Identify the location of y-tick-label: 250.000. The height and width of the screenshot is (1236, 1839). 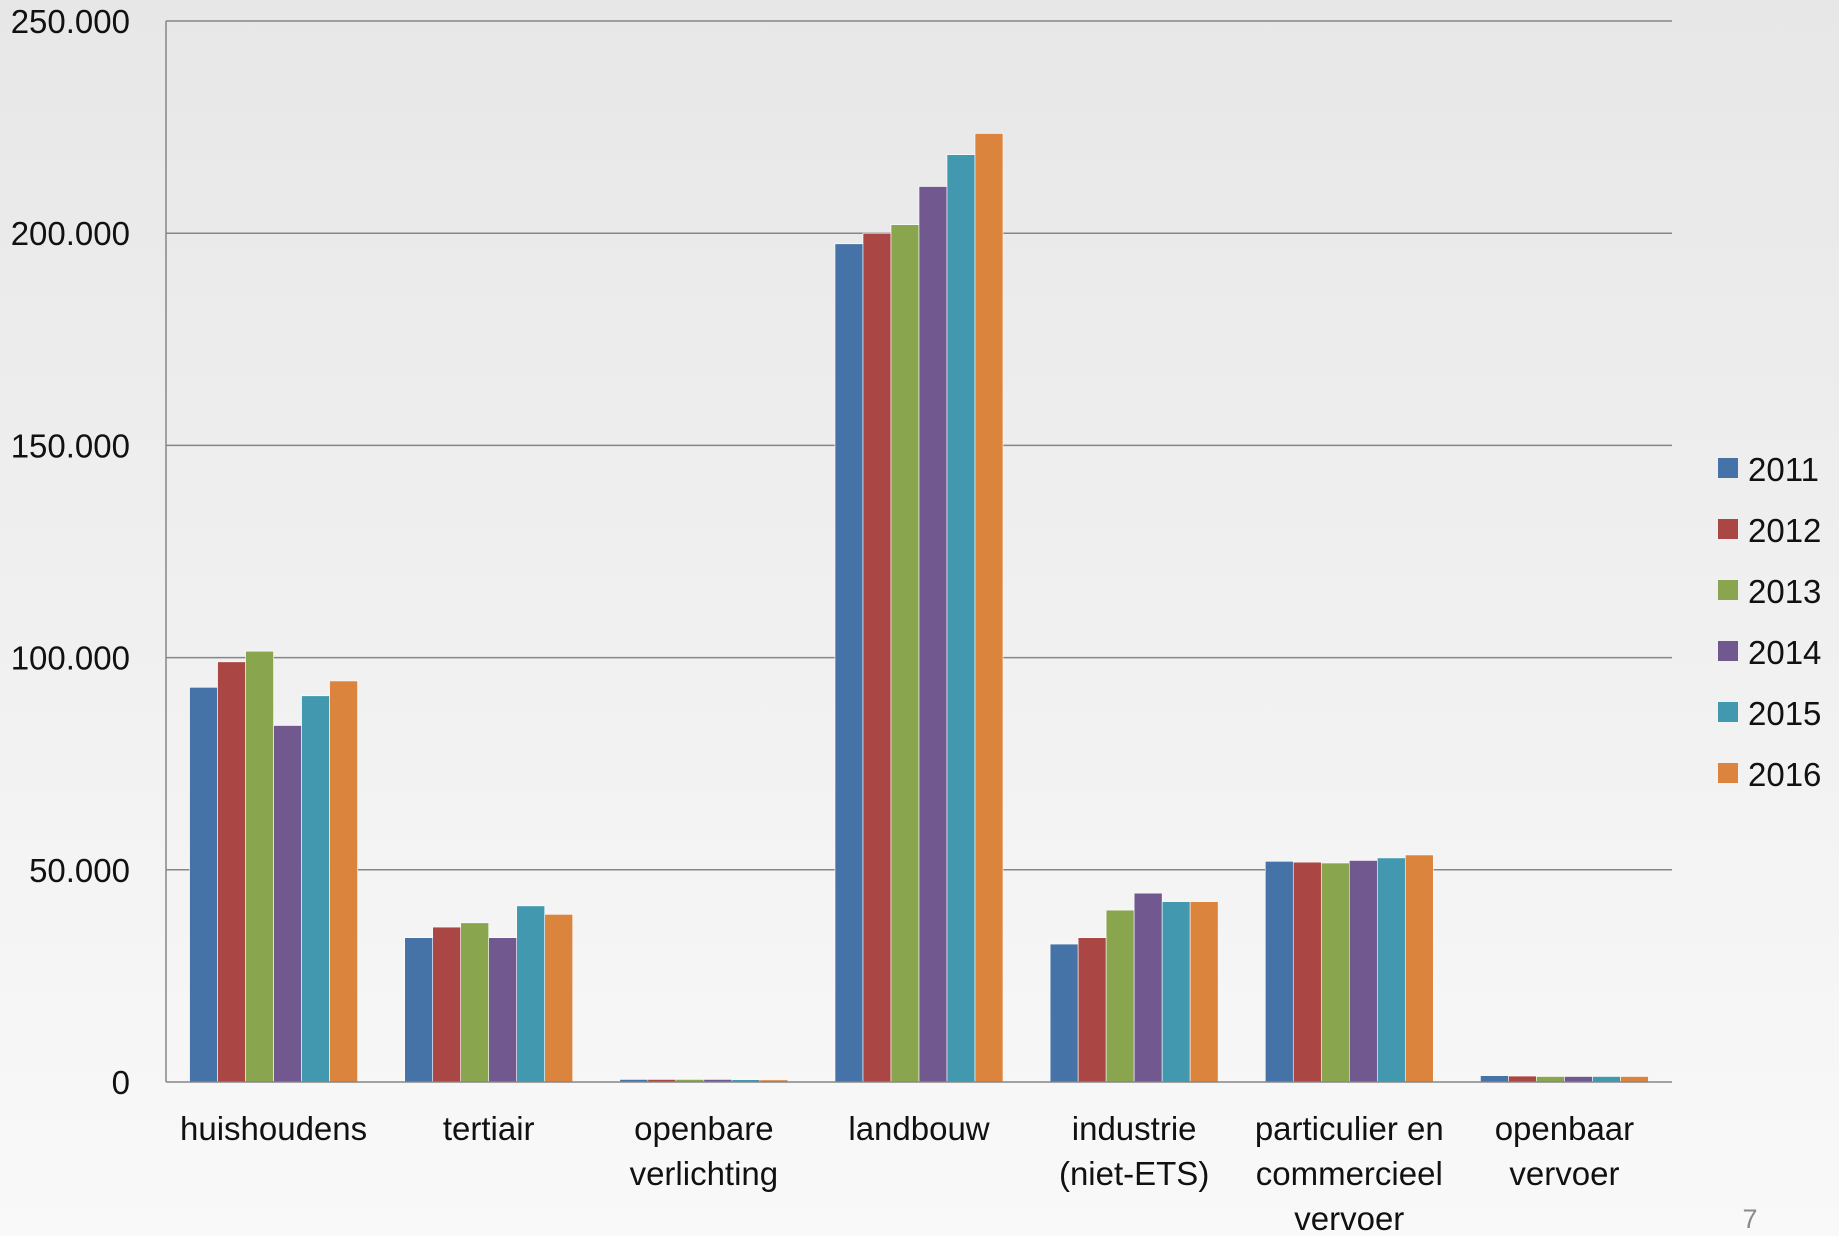
(70, 21).